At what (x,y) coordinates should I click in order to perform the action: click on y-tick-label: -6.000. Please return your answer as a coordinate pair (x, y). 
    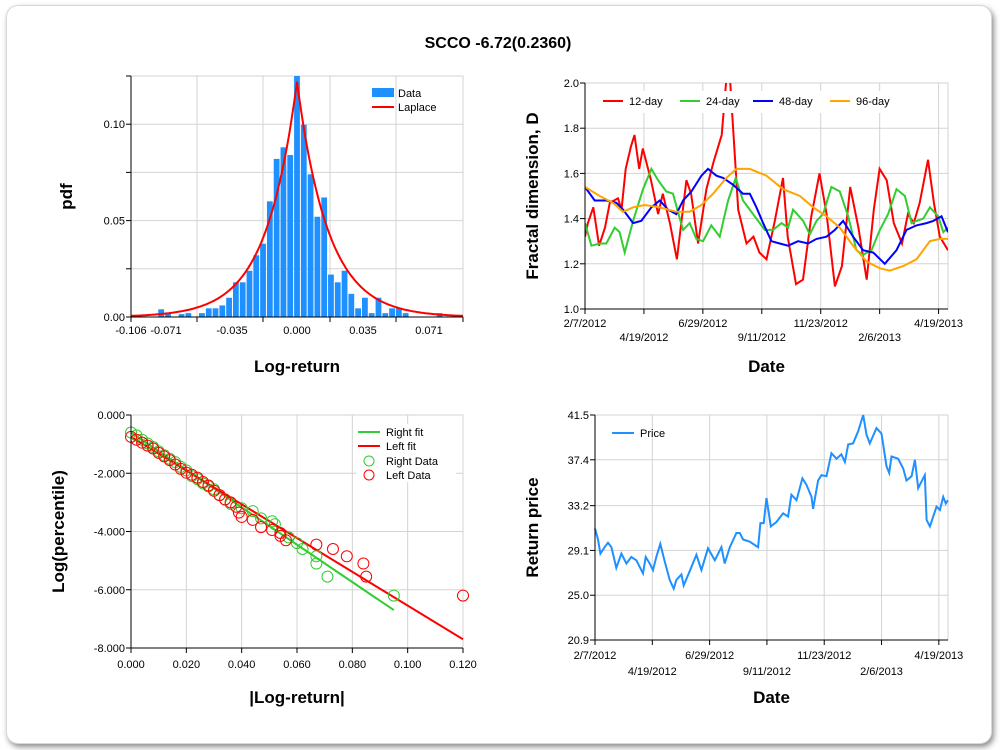
    Looking at the image, I should click on (109, 591).